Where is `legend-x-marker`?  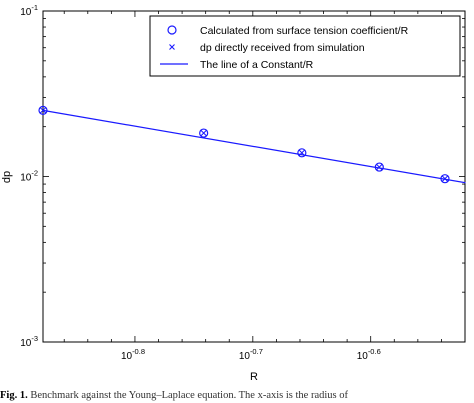 legend-x-marker is located at coordinates (172, 47).